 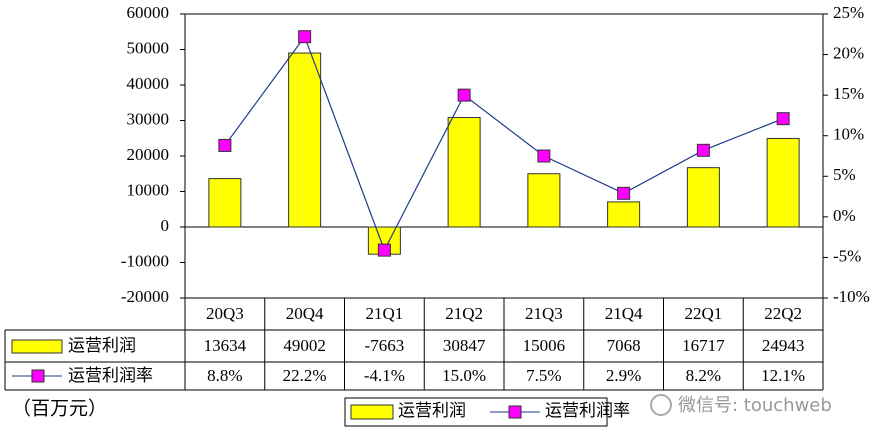 I want to click on table-value: -4.1%, so click(x=384, y=375).